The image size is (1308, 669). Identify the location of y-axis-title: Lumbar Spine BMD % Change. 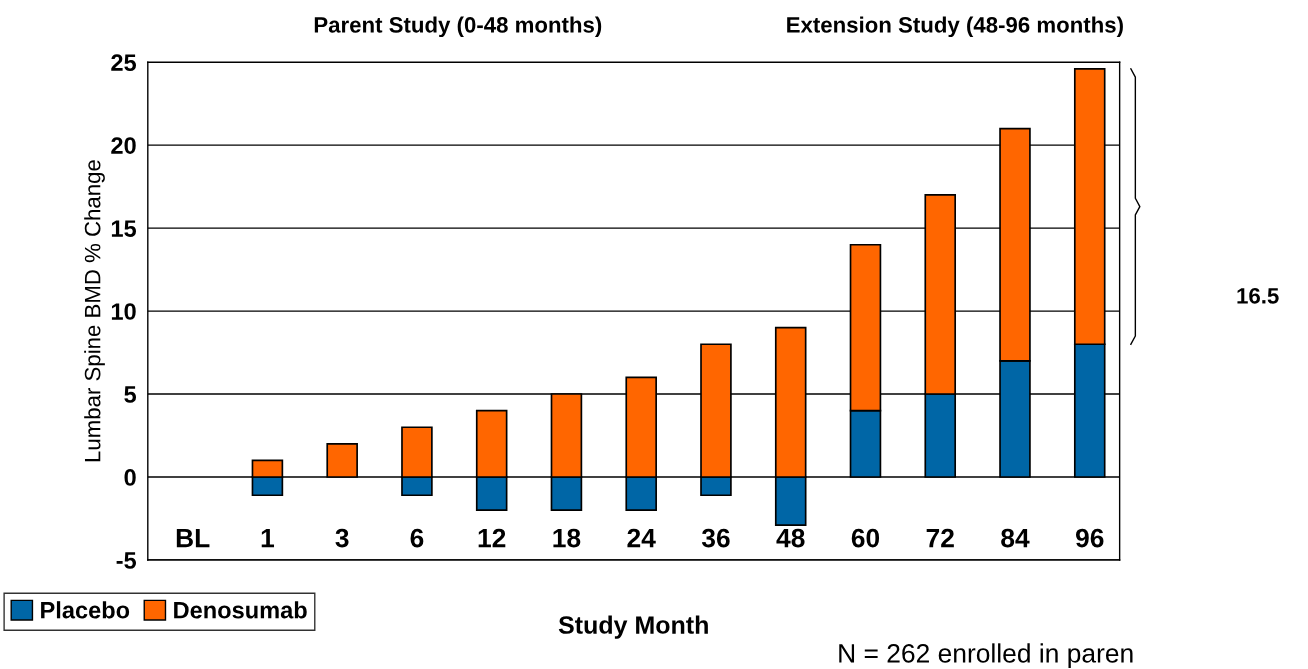
(94, 311).